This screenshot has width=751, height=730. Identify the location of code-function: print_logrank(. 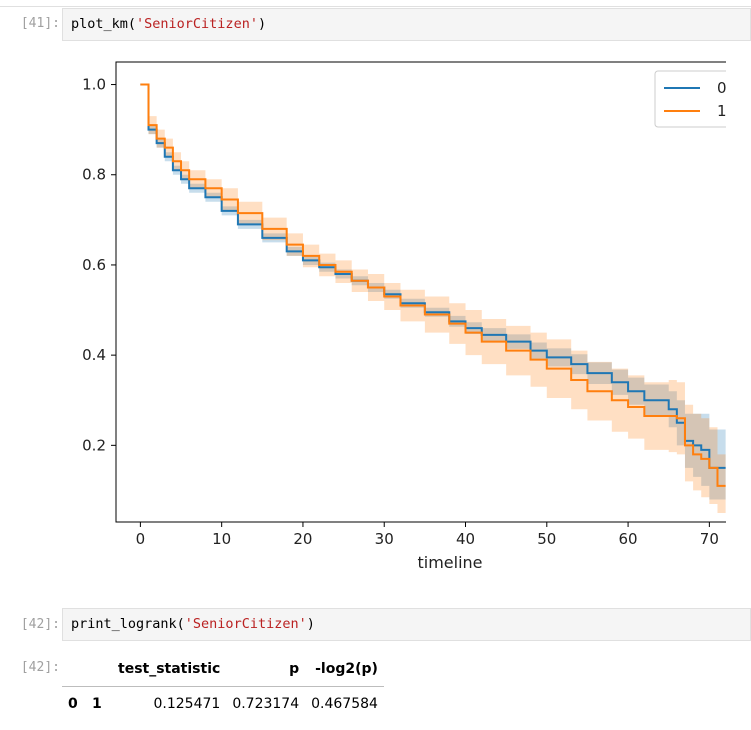
(128, 624).